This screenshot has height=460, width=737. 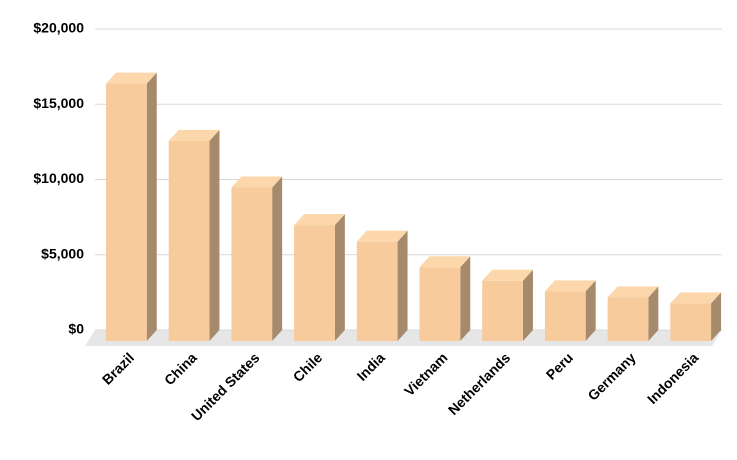 I want to click on x-tick-label: China, so click(x=180, y=368).